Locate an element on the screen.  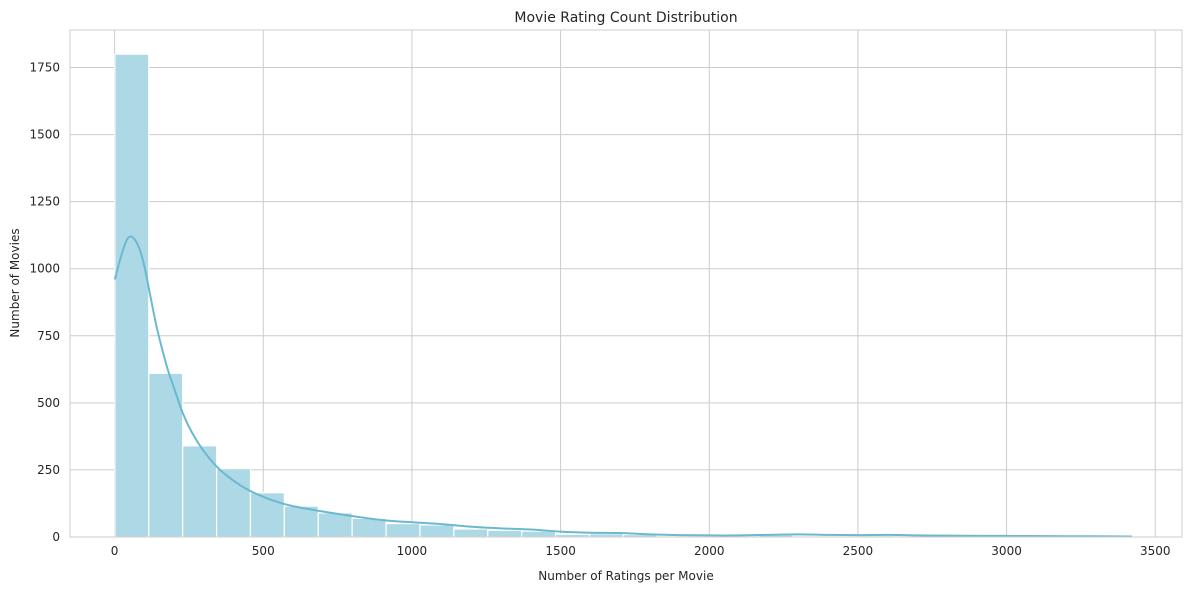
x-tick-label: 1500 is located at coordinates (560, 551).